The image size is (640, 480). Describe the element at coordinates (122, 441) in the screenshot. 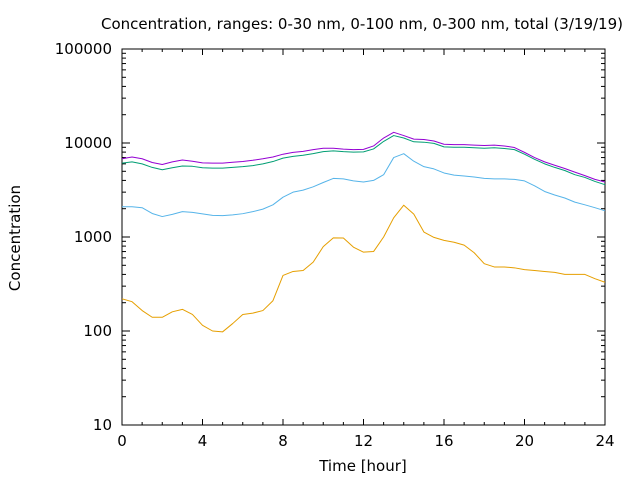

I see `x-tick-label: 0` at that location.